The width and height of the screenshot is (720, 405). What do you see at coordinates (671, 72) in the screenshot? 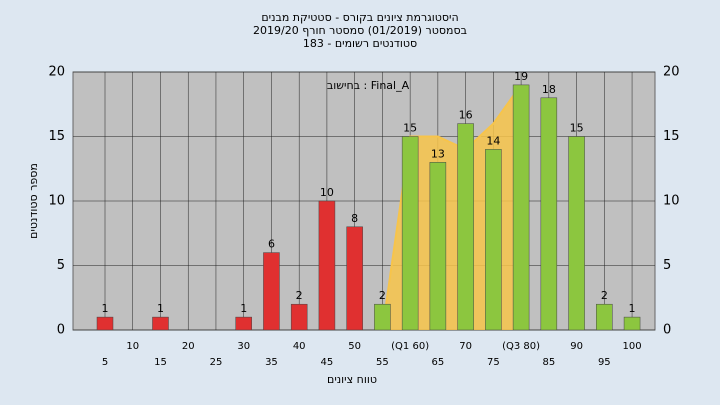
I see `y2-tick-label: 20` at bounding box center [671, 72].